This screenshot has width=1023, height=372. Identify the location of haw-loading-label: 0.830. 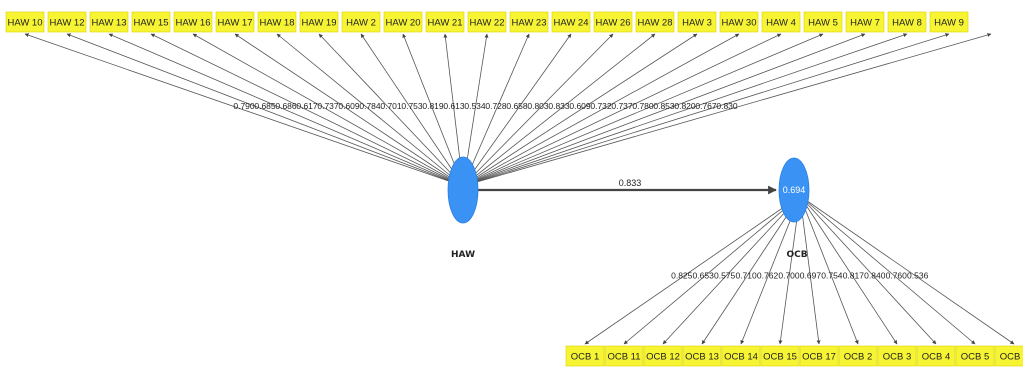
(727, 106).